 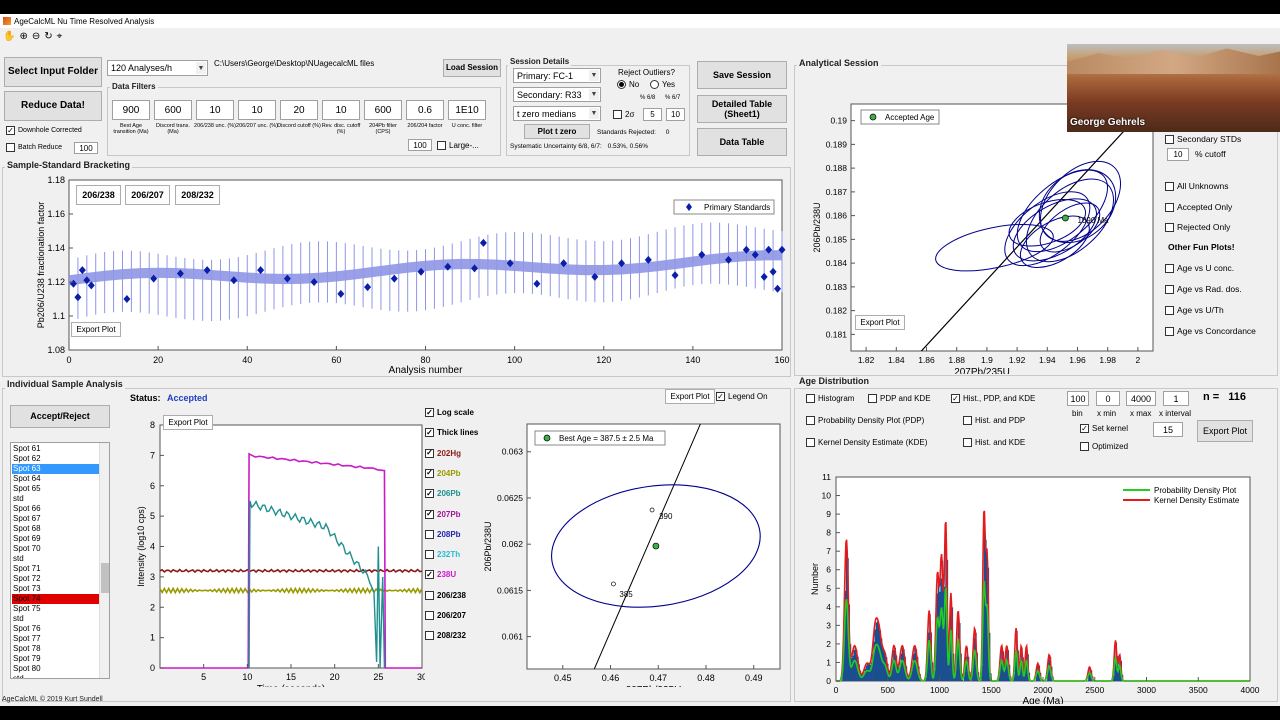 I want to click on list-item: Spot 61, so click(x=27, y=448).